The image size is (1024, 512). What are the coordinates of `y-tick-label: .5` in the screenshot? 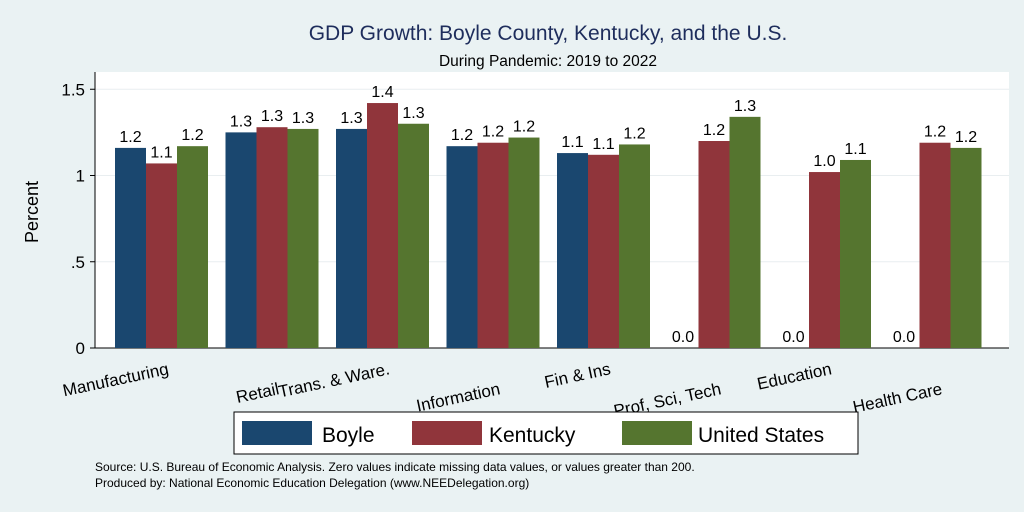 It's located at (78, 262).